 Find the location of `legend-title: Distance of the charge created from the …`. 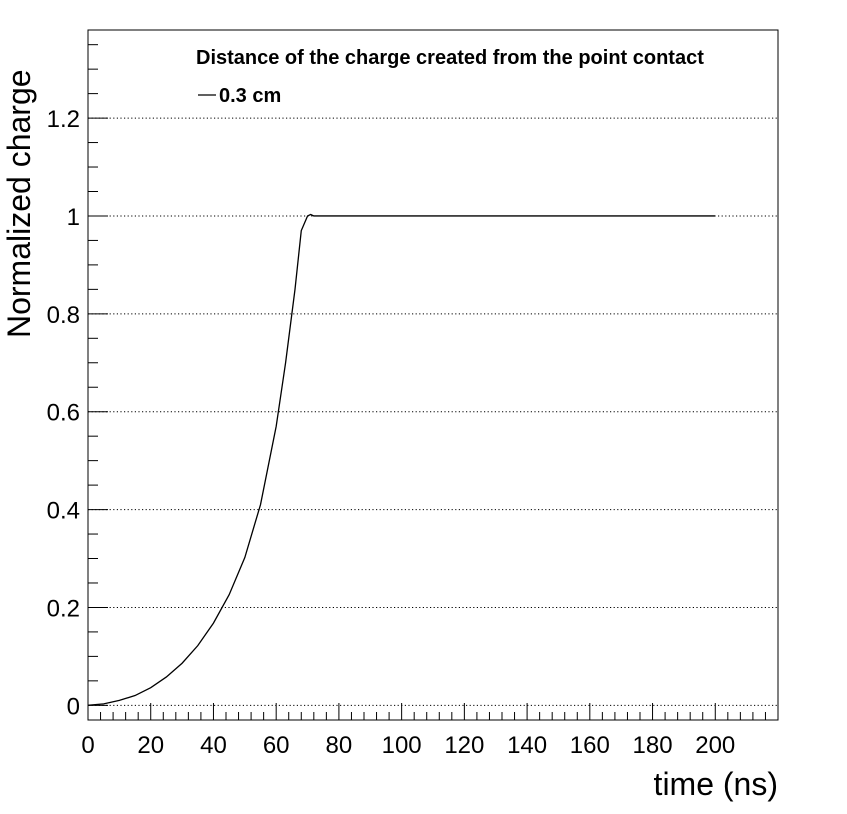

legend-title: Distance of the charge created from the … is located at coordinates (450, 58).